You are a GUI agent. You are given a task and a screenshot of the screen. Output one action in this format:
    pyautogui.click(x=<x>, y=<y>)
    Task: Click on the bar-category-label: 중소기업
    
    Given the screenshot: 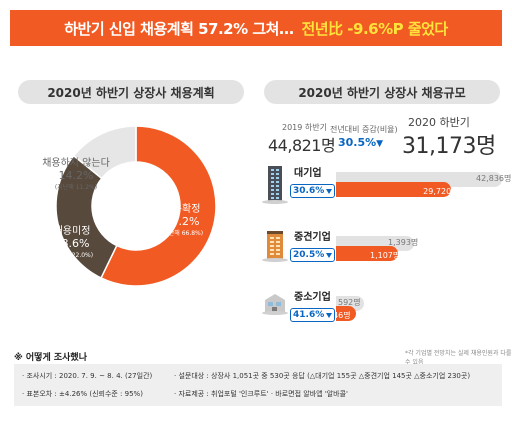 What is the action you would take?
    pyautogui.click(x=312, y=297)
    